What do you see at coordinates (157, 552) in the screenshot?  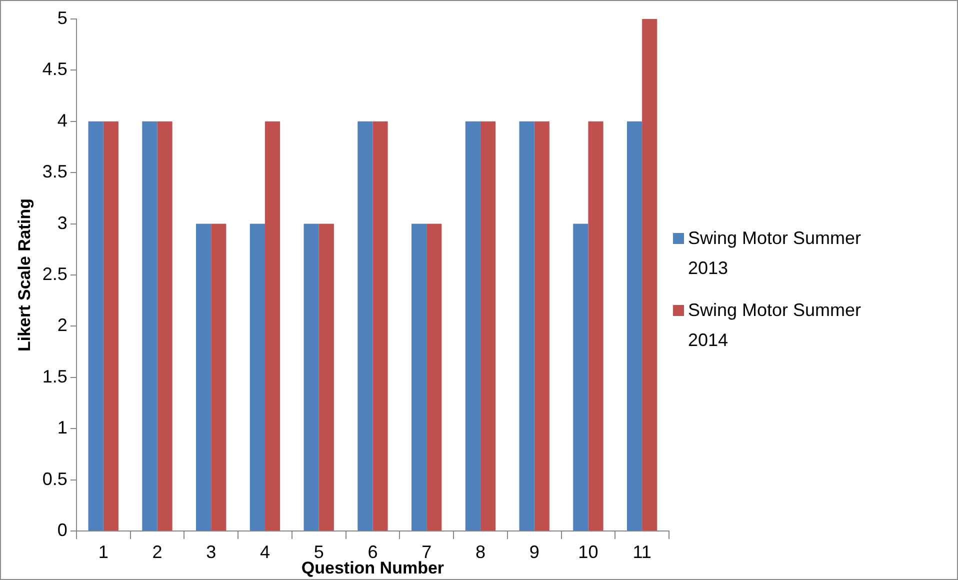 I see `x-tick-label: 2` at bounding box center [157, 552].